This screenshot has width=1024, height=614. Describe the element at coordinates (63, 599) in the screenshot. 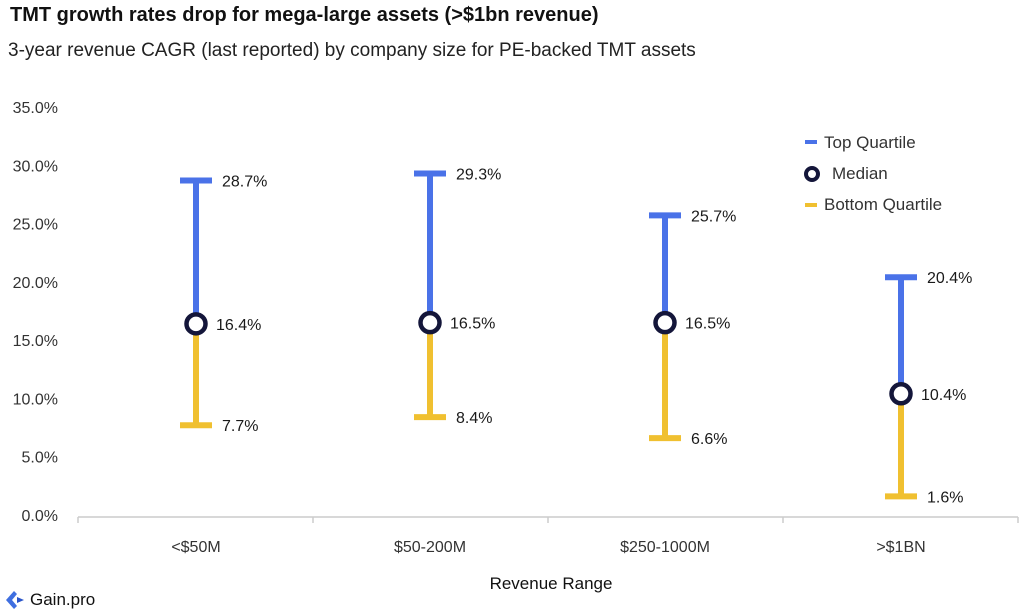

I see `gain-pro-logo-text: Gain.pro` at that location.